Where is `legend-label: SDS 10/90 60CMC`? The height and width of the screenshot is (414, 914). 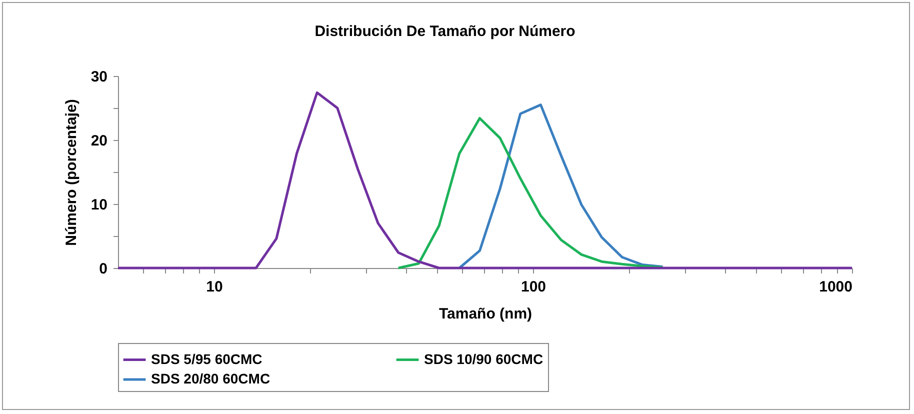
legend-label: SDS 10/90 60CMC is located at coordinates (484, 358).